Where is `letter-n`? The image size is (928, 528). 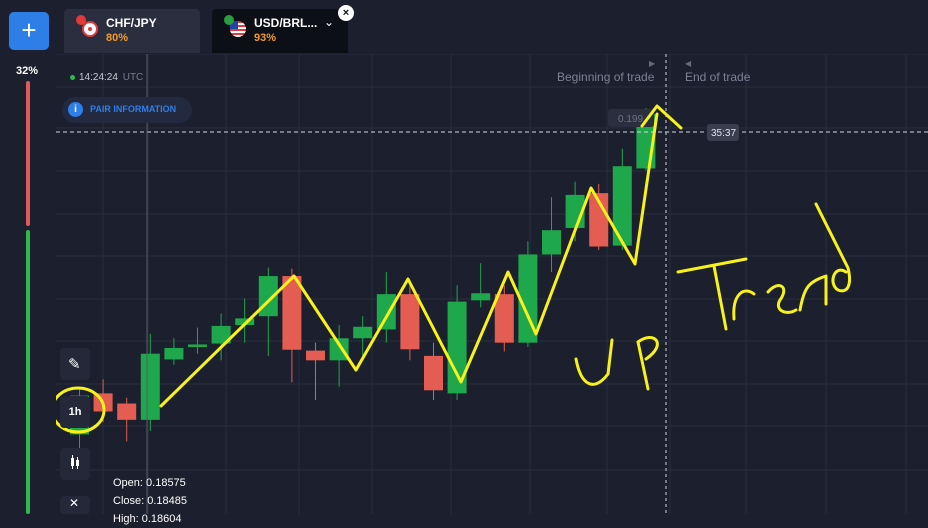 letter-n is located at coordinates (813, 293).